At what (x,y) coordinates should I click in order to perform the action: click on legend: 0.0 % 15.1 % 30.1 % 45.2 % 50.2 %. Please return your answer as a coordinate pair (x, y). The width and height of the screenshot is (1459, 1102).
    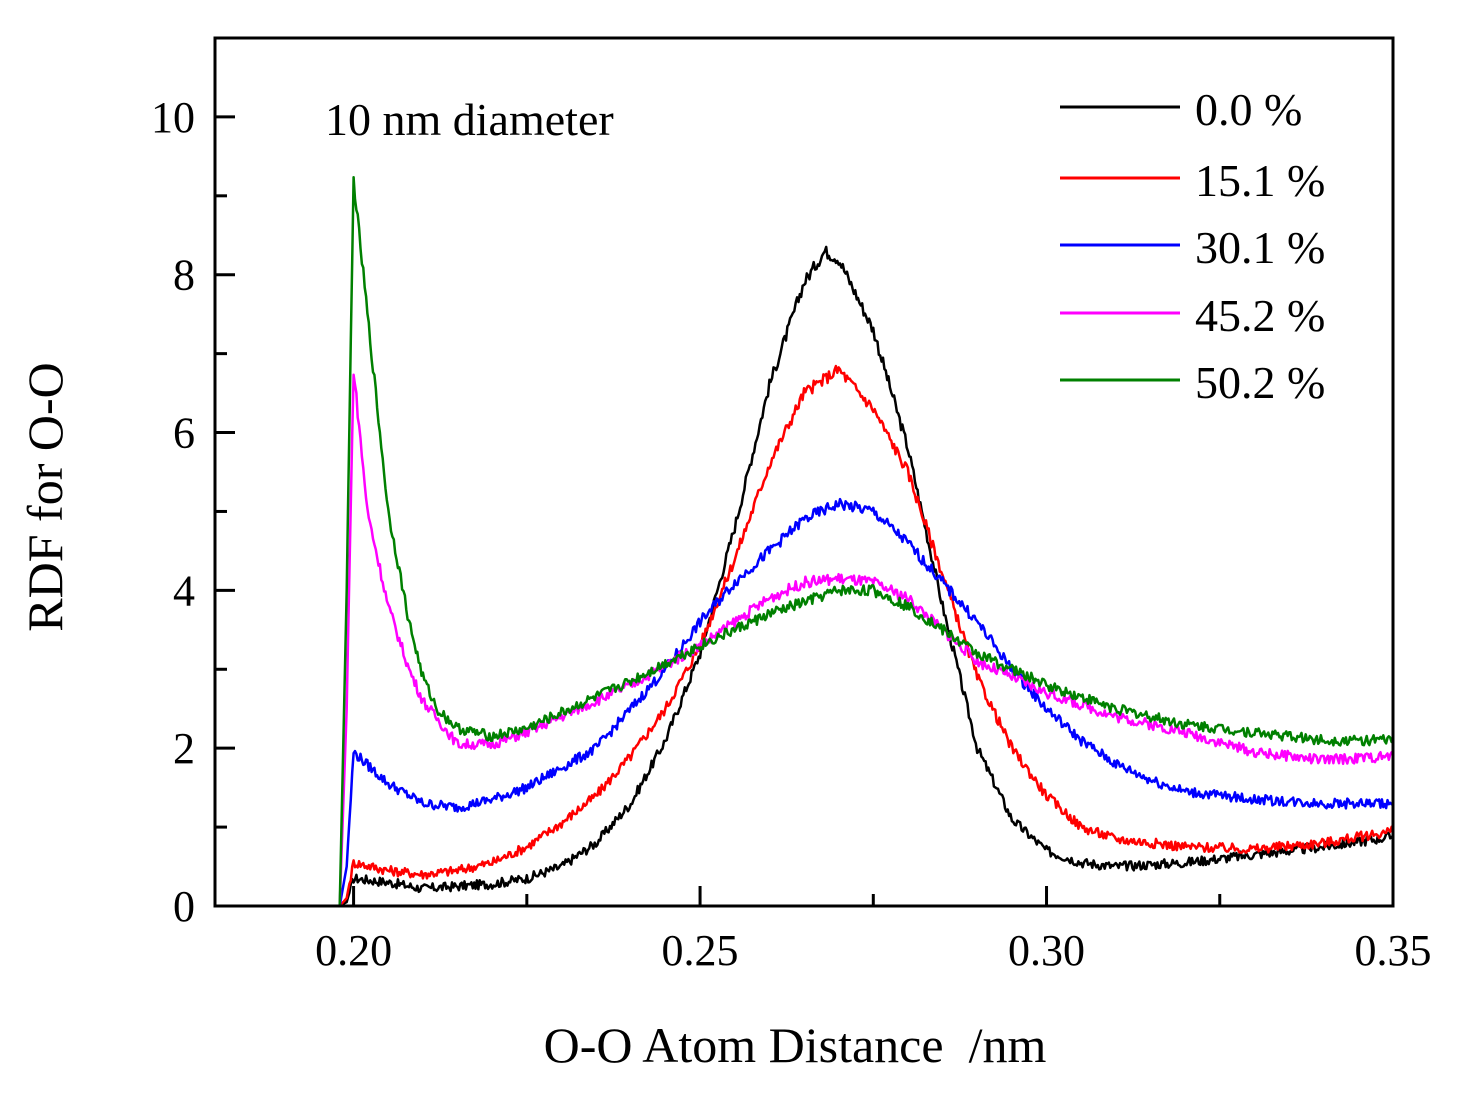
    Looking at the image, I should click on (1192, 246).